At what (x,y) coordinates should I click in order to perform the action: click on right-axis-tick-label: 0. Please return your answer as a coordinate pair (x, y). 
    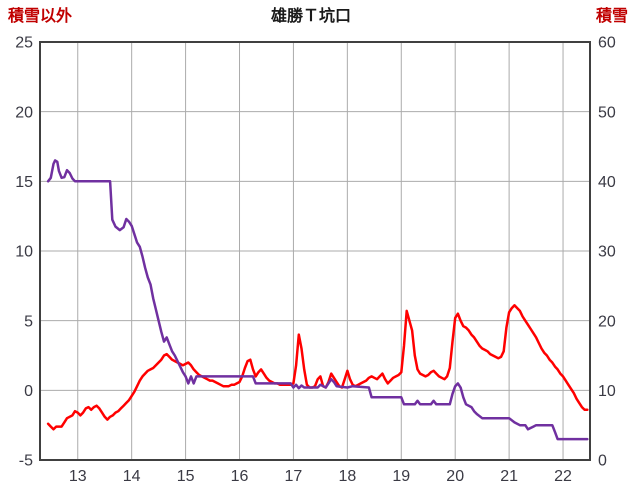
    Looking at the image, I should click on (602, 461).